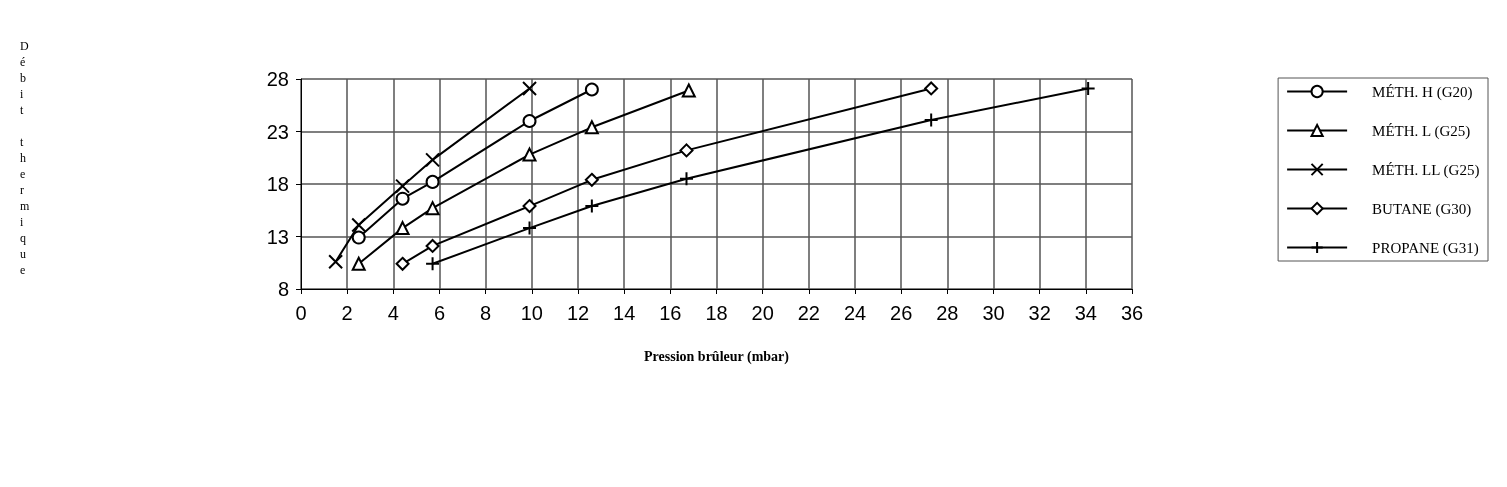 The image size is (1507, 487). I want to click on legend-label: MÉTH. LL (G25), so click(1426, 170).